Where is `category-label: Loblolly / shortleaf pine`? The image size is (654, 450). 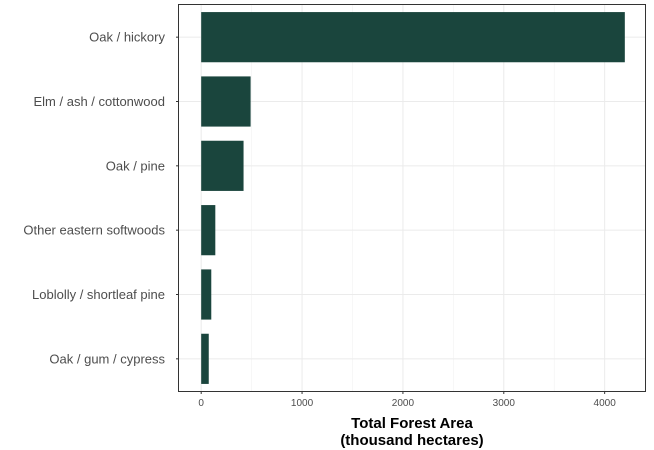 category-label: Loblolly / shortleaf pine is located at coordinates (98, 294).